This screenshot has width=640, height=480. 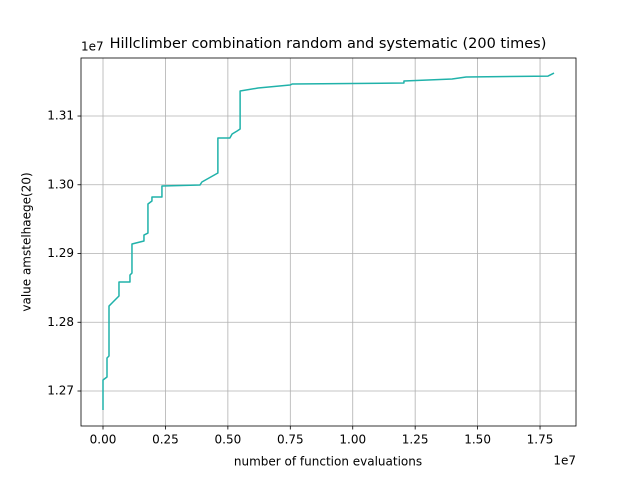 I want to click on y-axis-label: value amstelhaege(20), so click(x=27, y=241).